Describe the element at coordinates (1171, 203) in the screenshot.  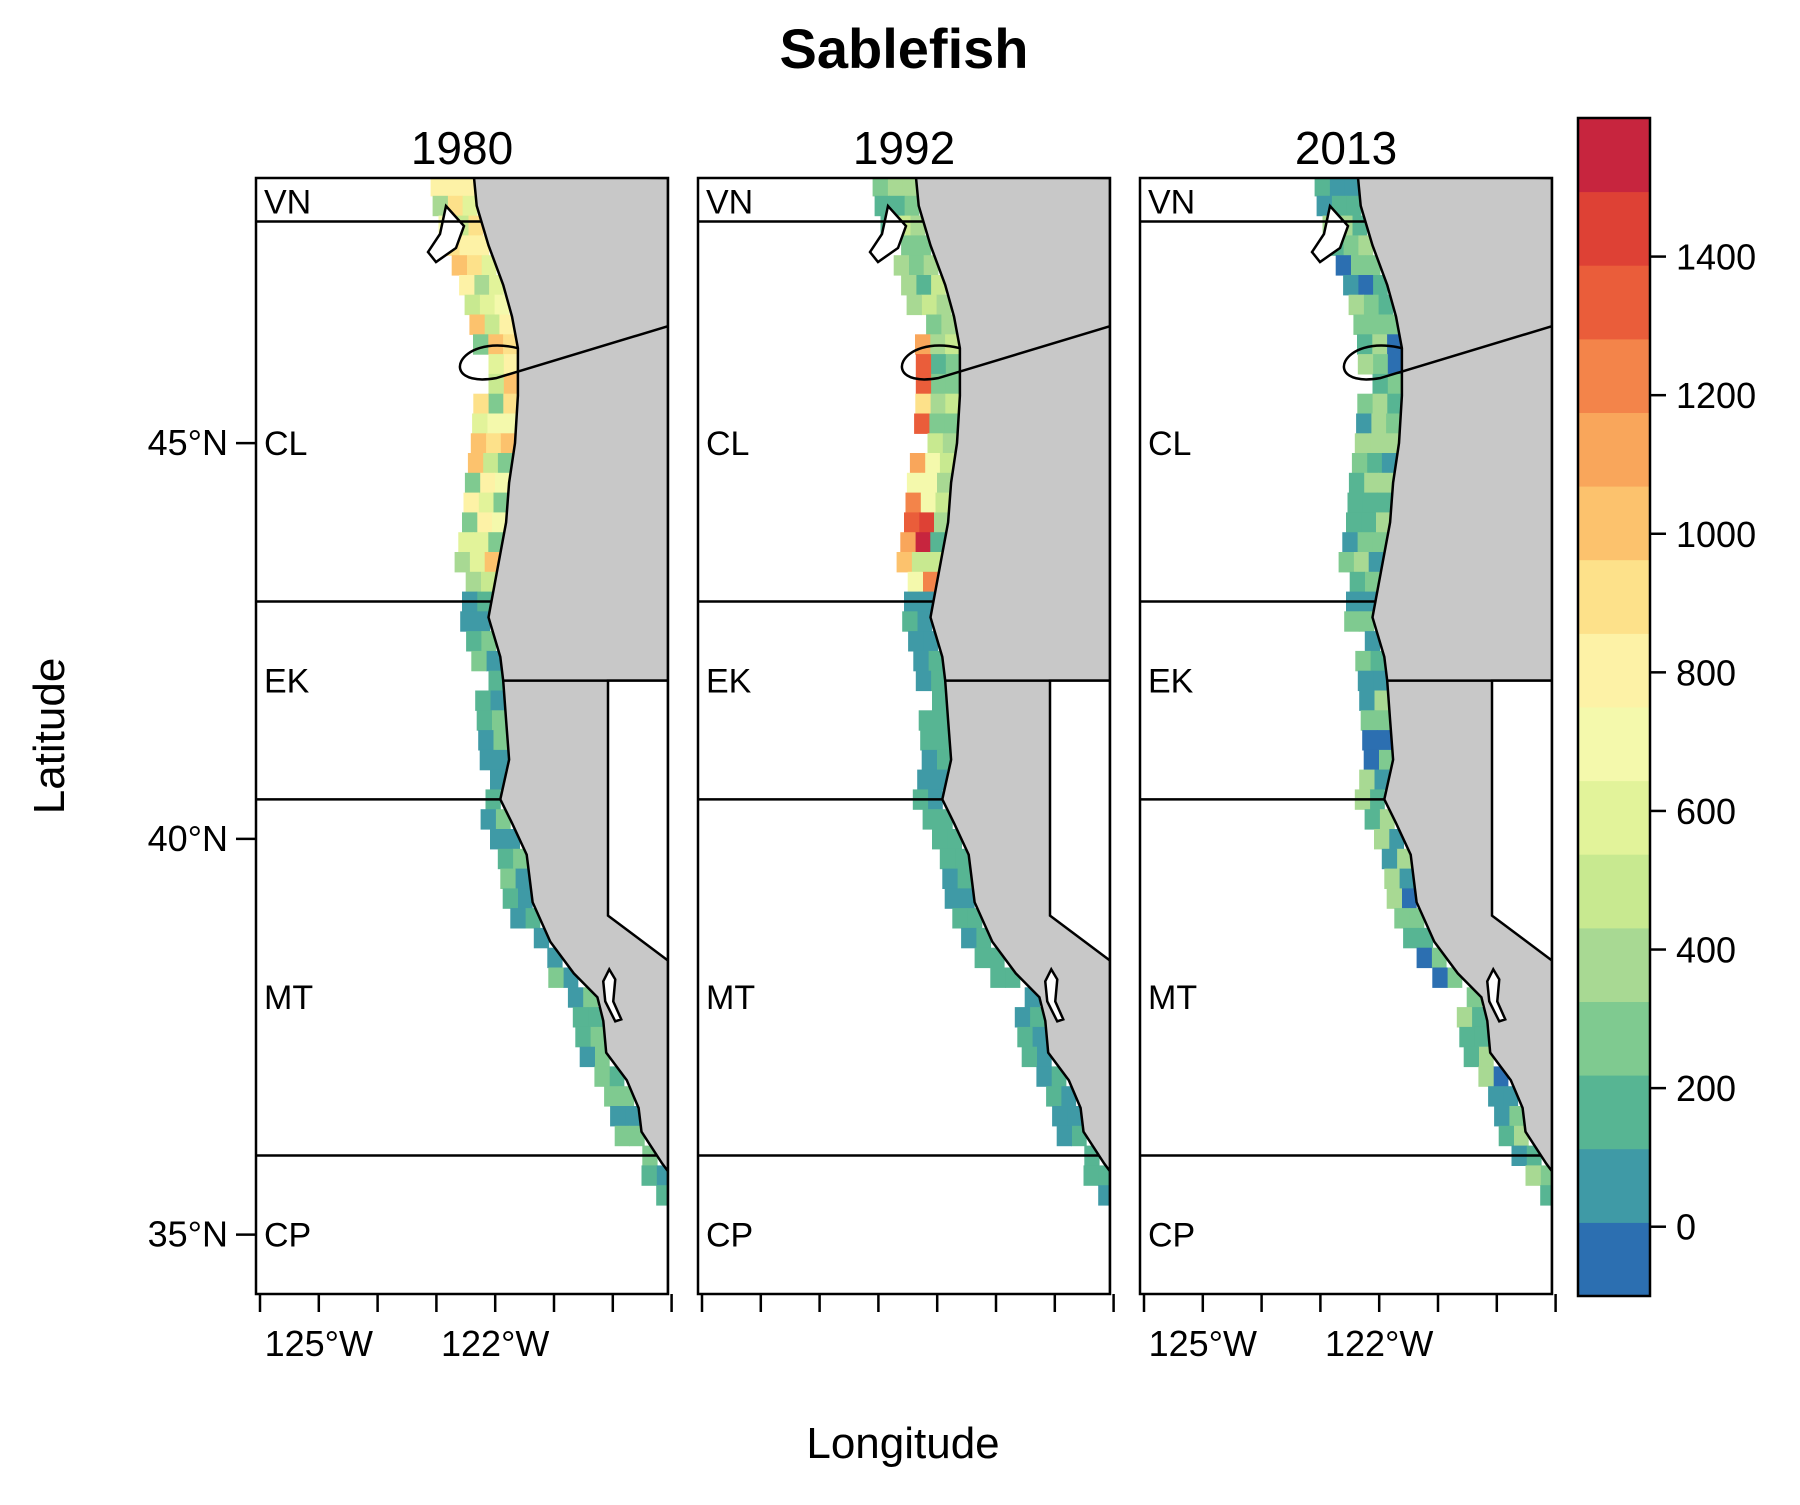
I see `region-label-vn: VN` at that location.